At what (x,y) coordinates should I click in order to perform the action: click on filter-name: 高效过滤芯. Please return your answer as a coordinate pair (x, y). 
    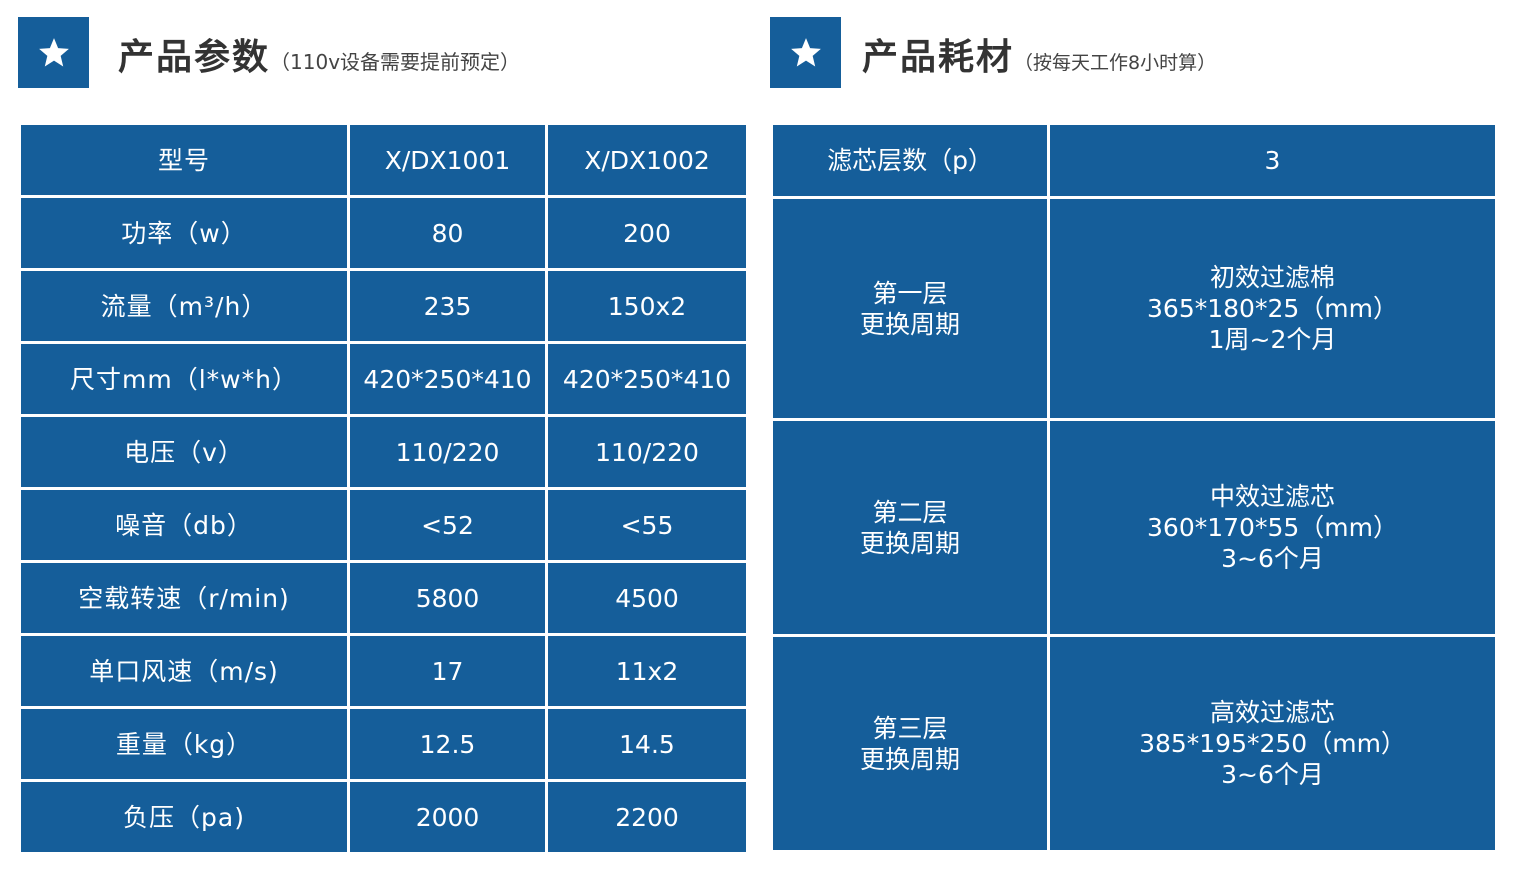
    Looking at the image, I should click on (1272, 712).